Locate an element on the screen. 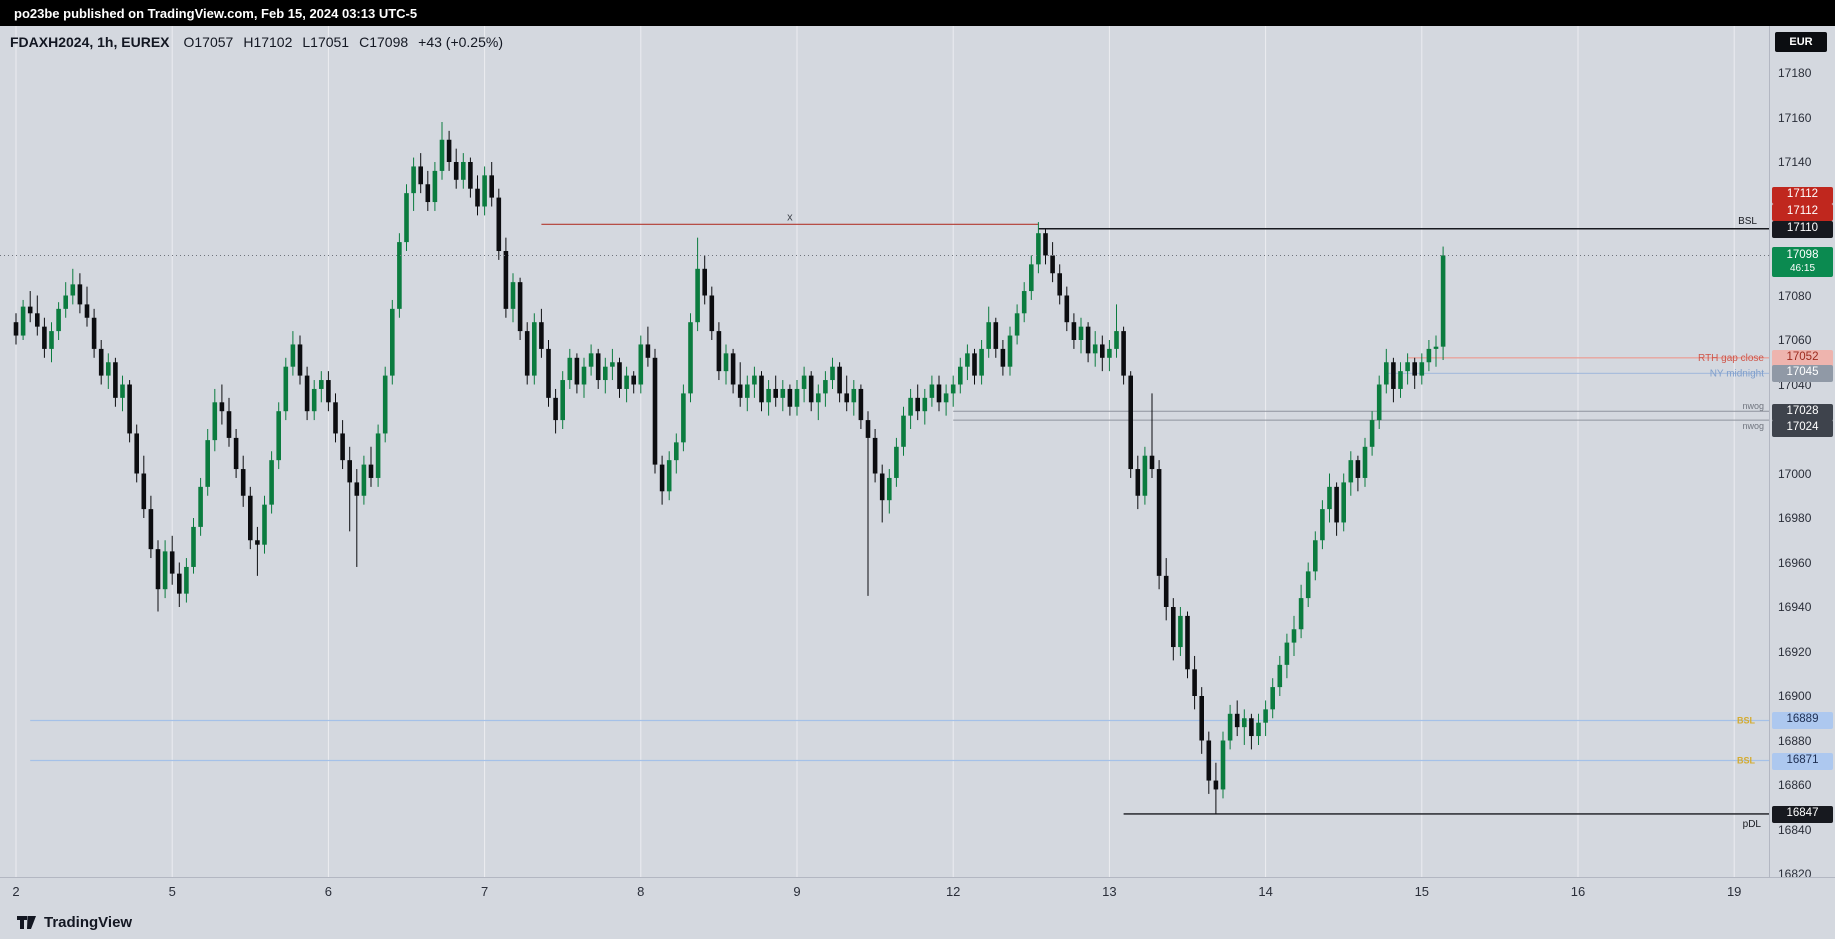 This screenshot has height=939, width=1835. time-axis: 2 5 6 7 8 9 12 13 14 15 16 19 is located at coordinates (917, 891).